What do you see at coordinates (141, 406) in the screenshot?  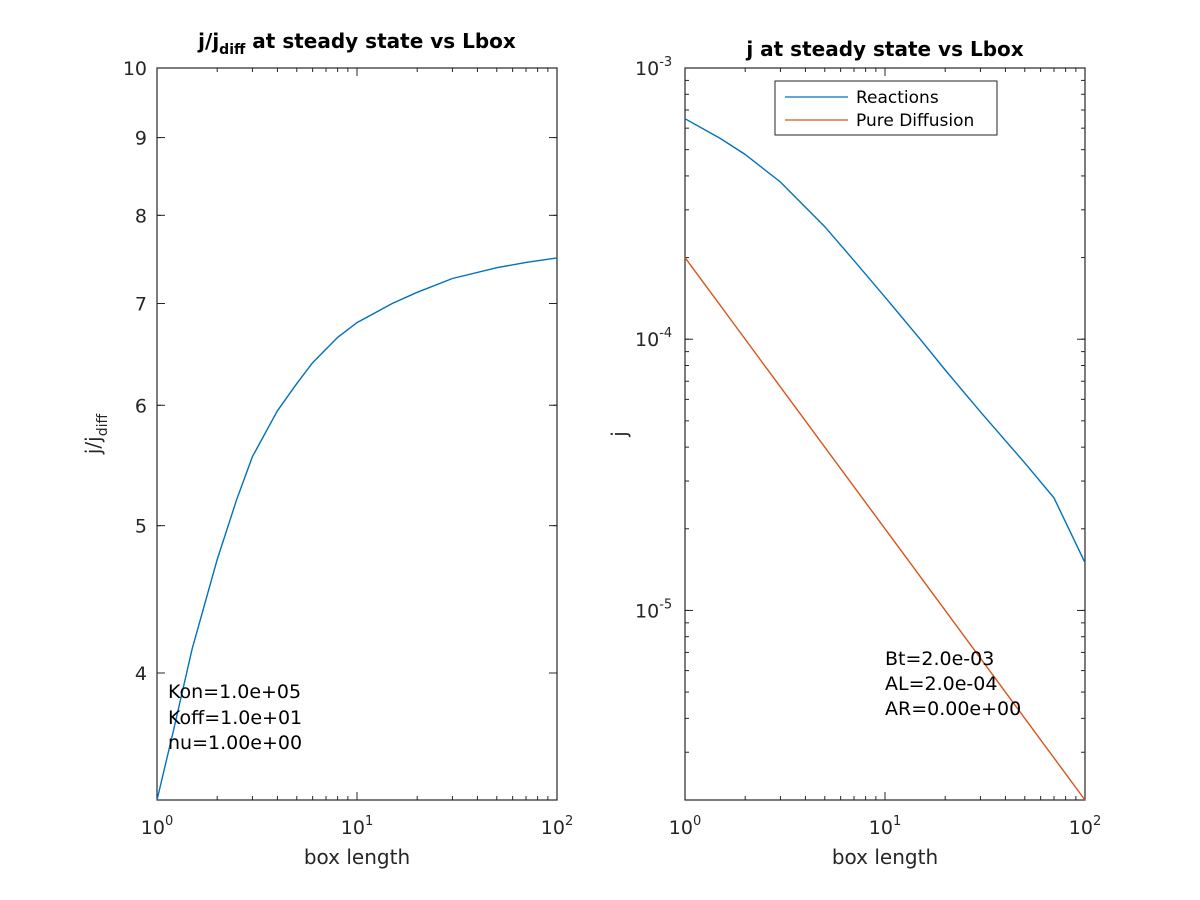 I see `y-tick-label: 6` at bounding box center [141, 406].